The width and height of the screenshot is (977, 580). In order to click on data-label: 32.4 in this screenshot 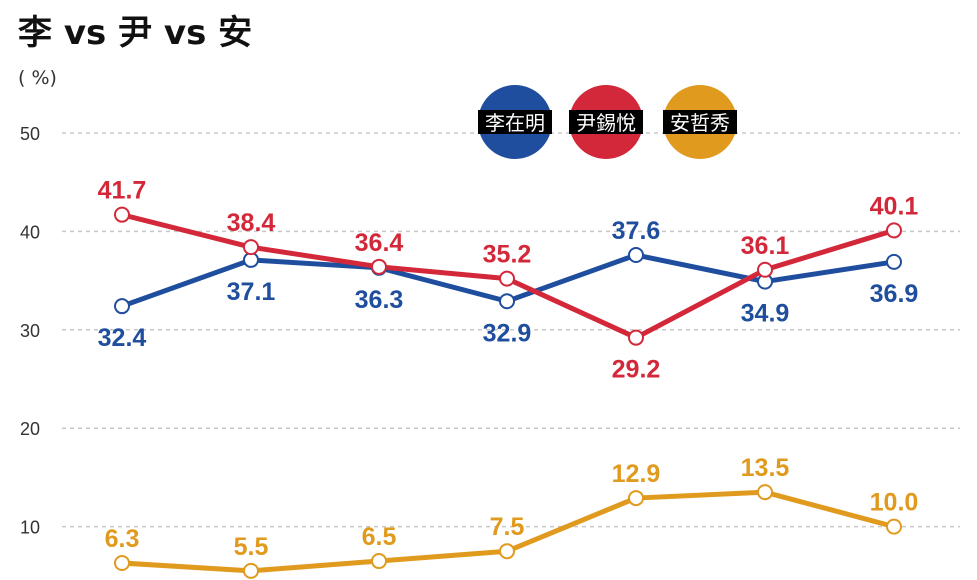, I will do `click(122, 338)`.